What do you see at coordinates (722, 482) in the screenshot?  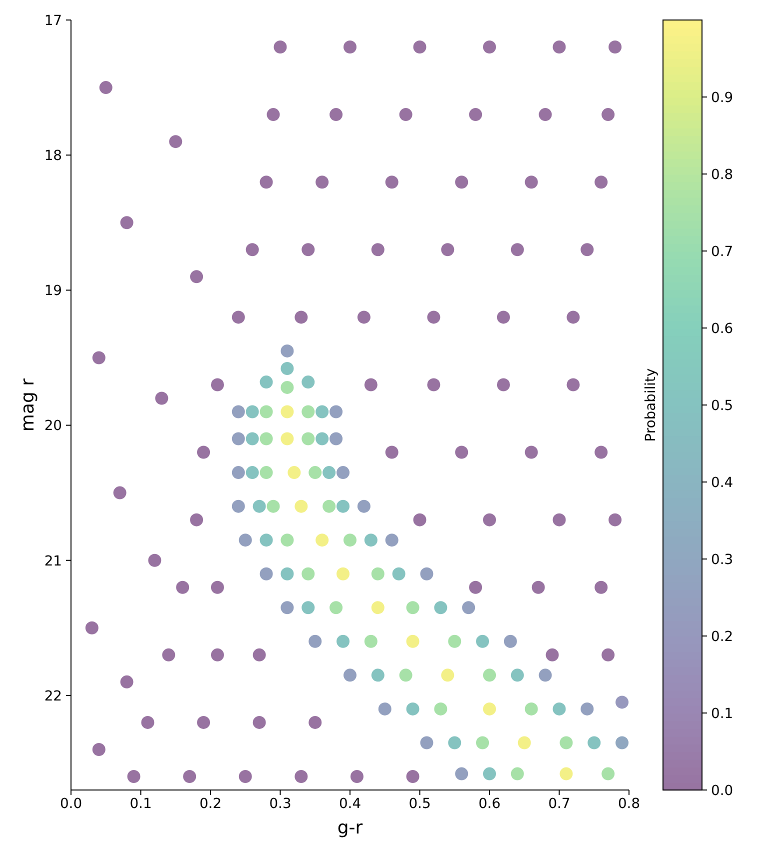 I see `color-bar-label: 0.4` at bounding box center [722, 482].